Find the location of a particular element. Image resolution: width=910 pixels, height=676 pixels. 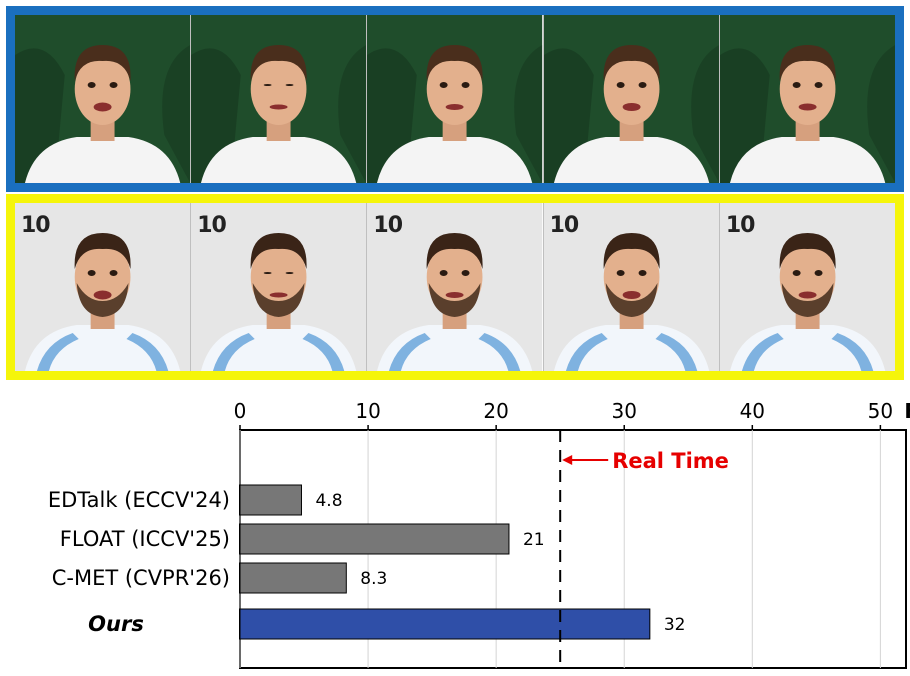

x-tick-label: 50 is located at coordinates (880, 411).